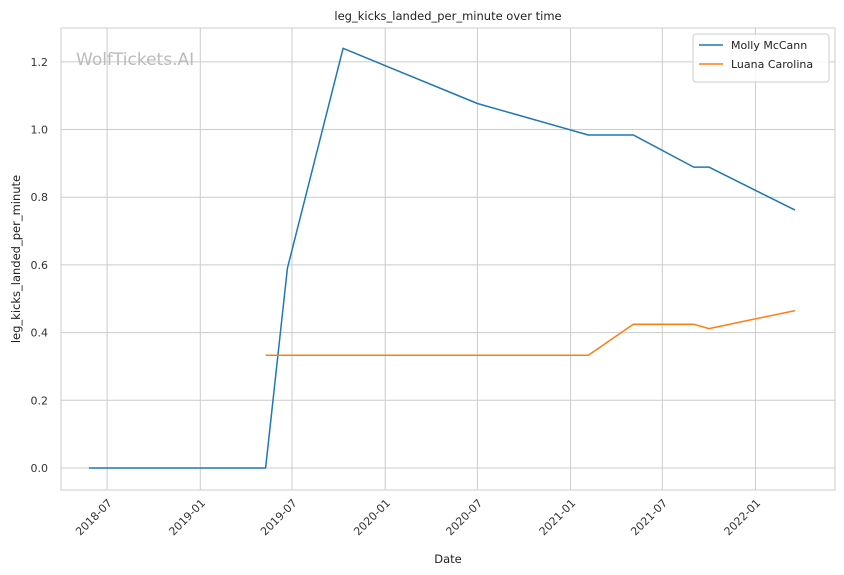  What do you see at coordinates (447, 16) in the screenshot?
I see `chart-title: leg_kicks_landed_per_minute over time` at bounding box center [447, 16].